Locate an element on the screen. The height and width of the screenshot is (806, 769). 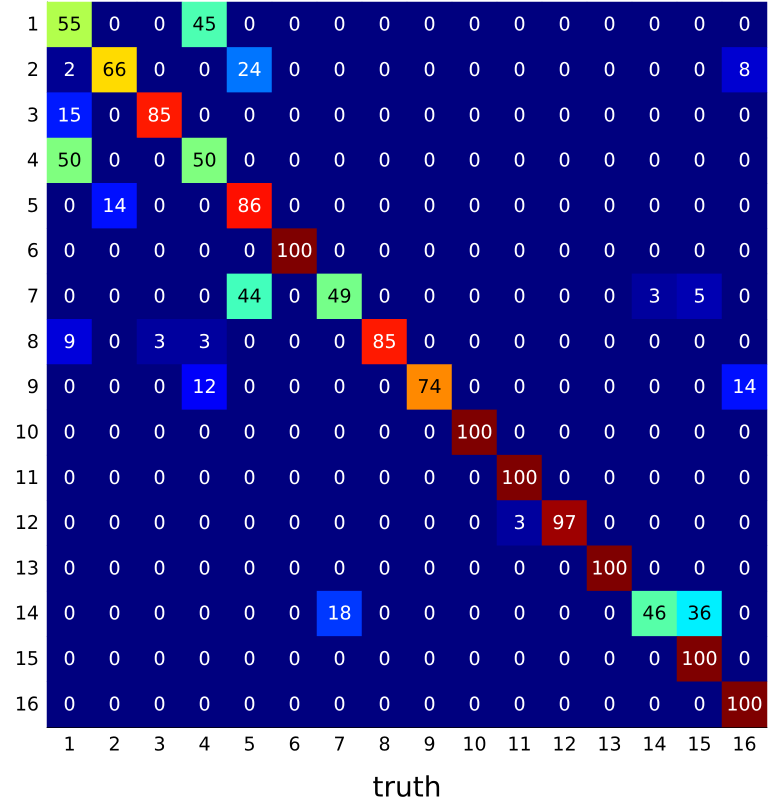
x-tick-label: 1 is located at coordinates (69, 745).